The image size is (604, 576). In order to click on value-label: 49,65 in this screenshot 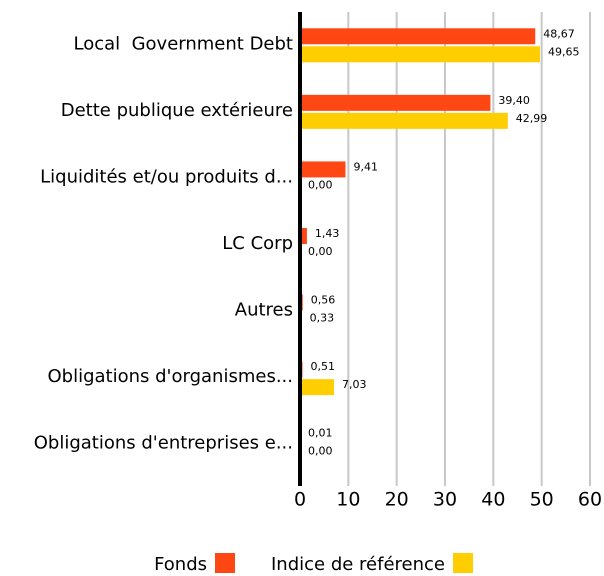, I will do `click(564, 51)`.